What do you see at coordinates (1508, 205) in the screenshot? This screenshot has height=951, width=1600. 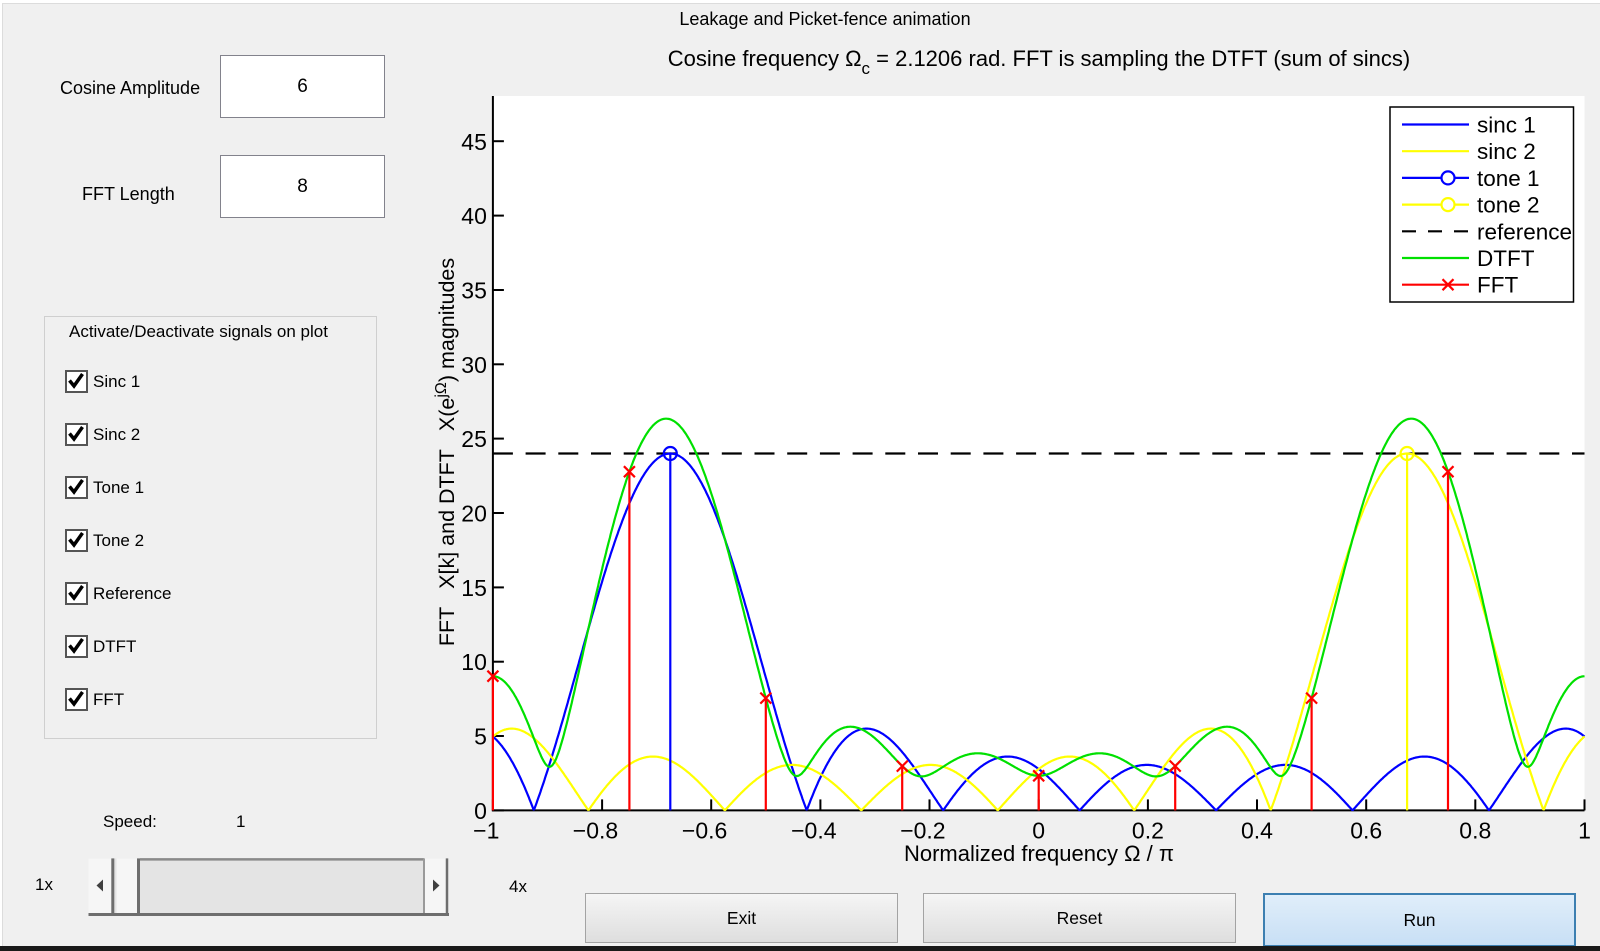 I see `svg-text: tone 2` at bounding box center [1508, 205].